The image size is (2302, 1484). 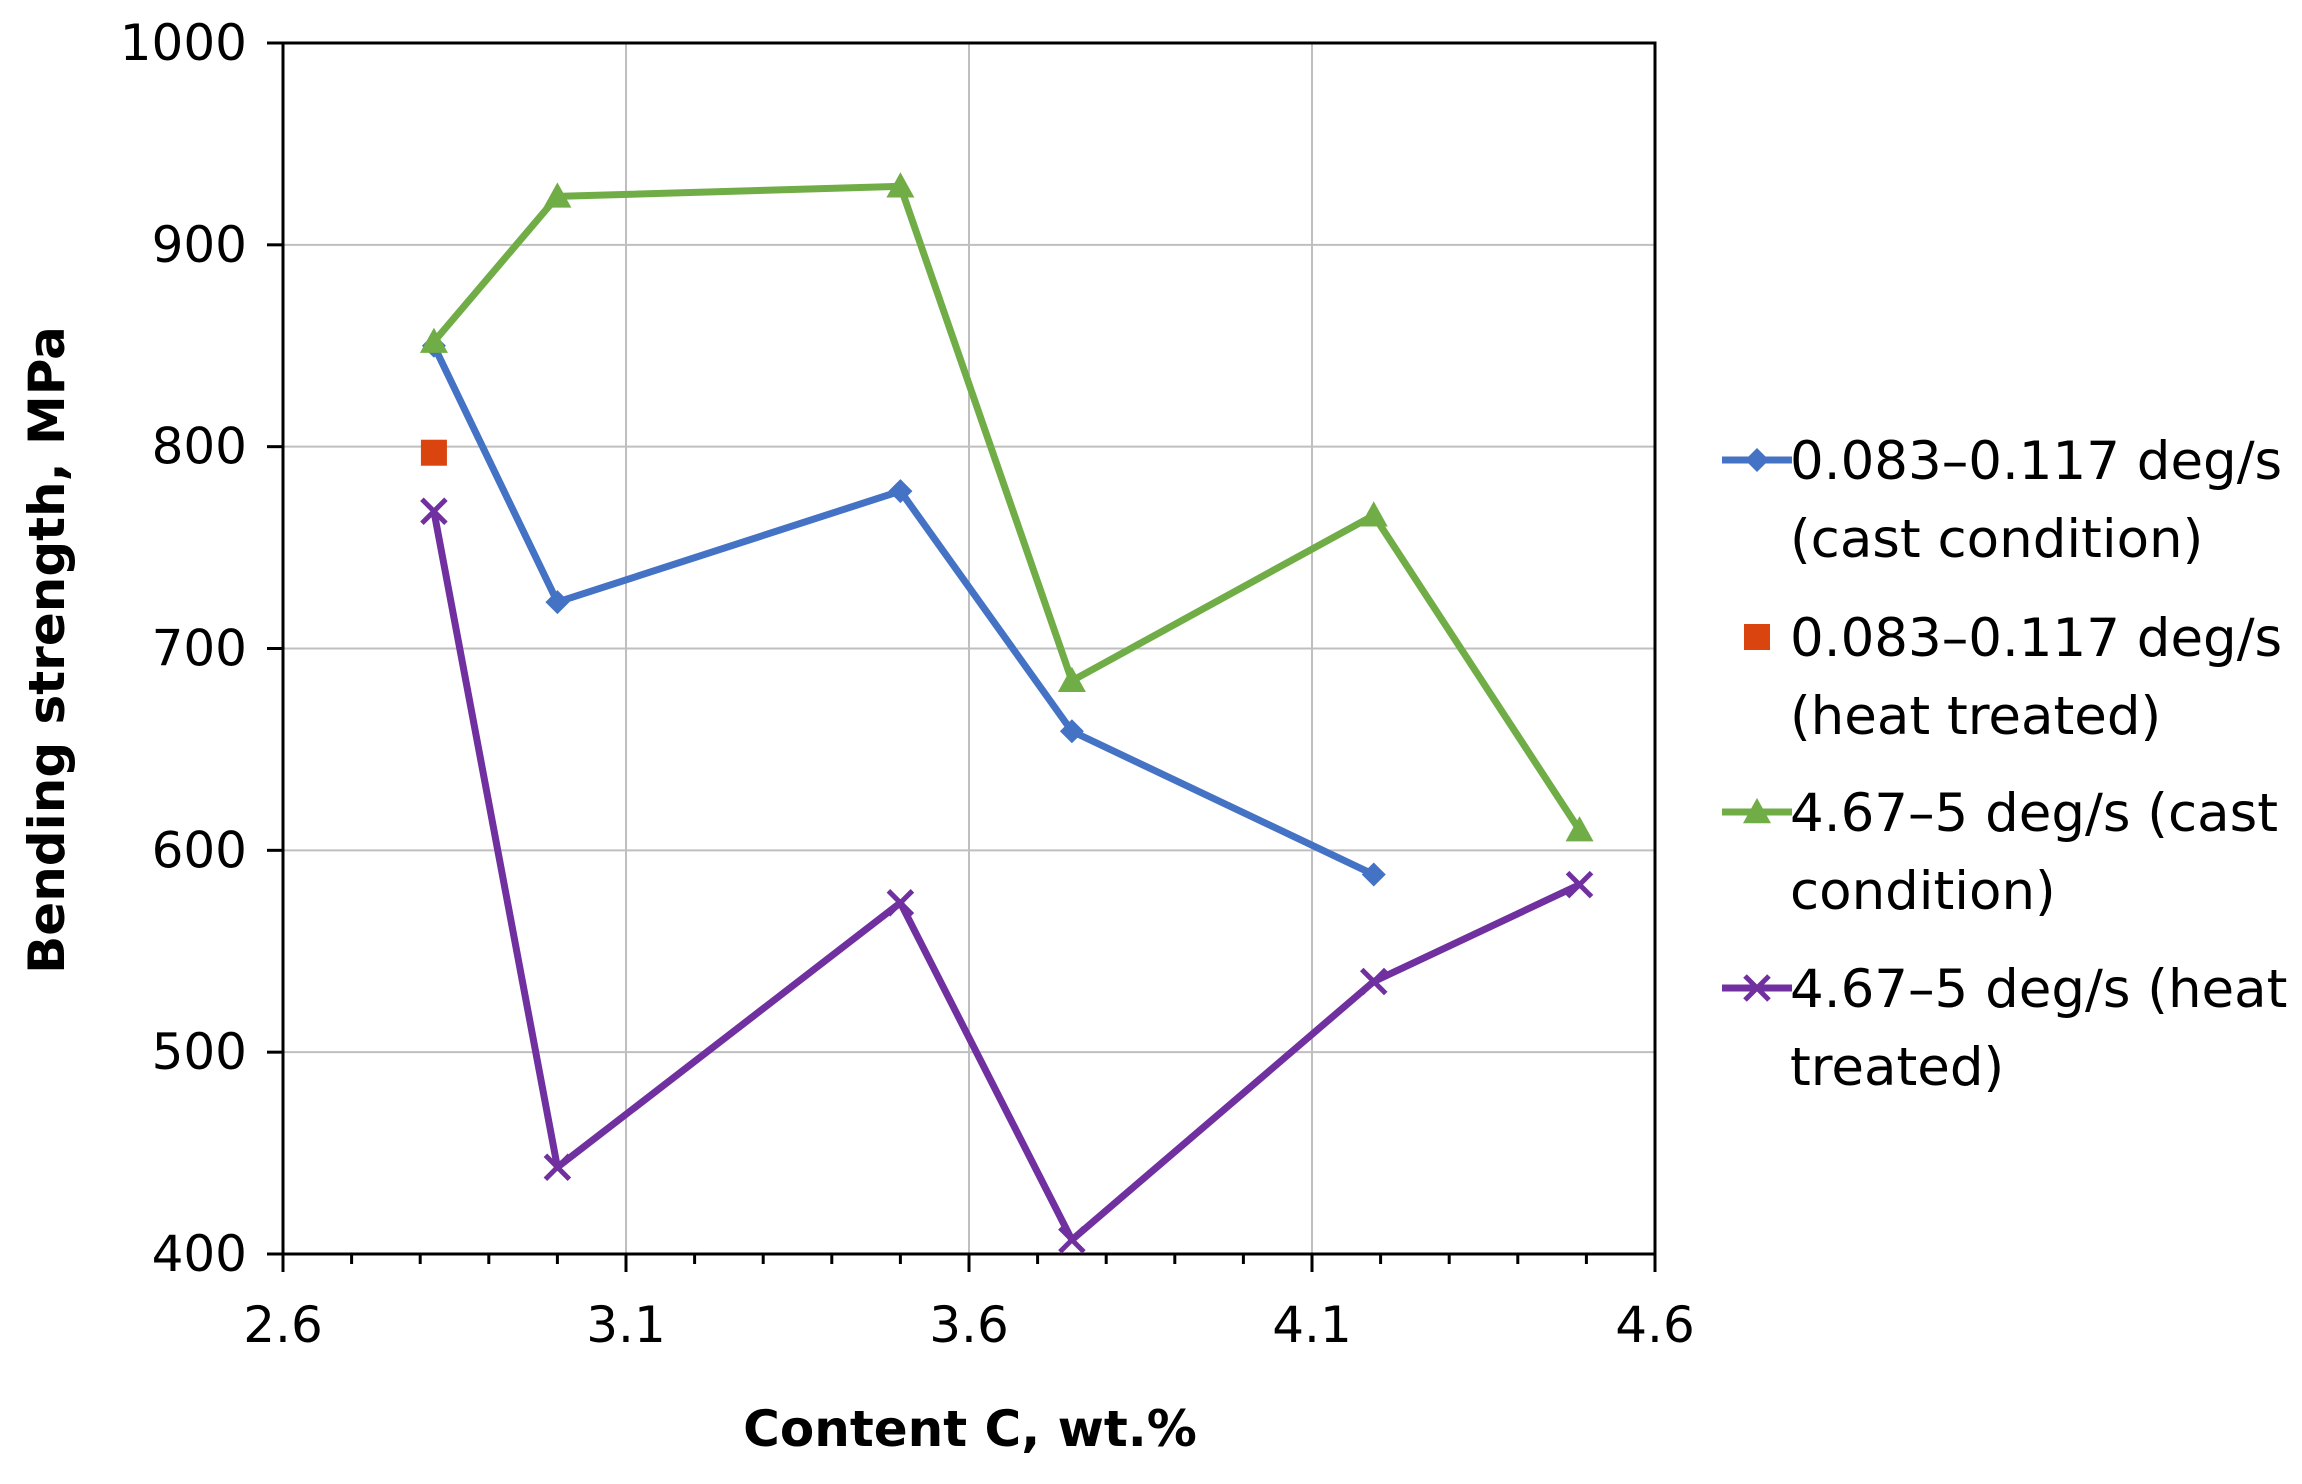 I want to click on legend-entry-1: 0.083–0.117 deg/s (cast condition), so click(x=2002, y=500).